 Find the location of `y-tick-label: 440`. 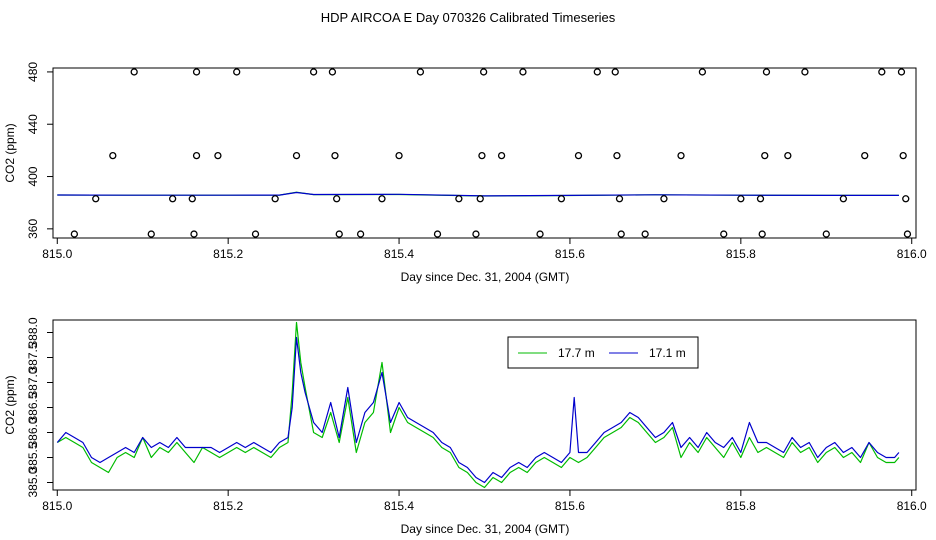

y-tick-label: 440 is located at coordinates (33, 124).